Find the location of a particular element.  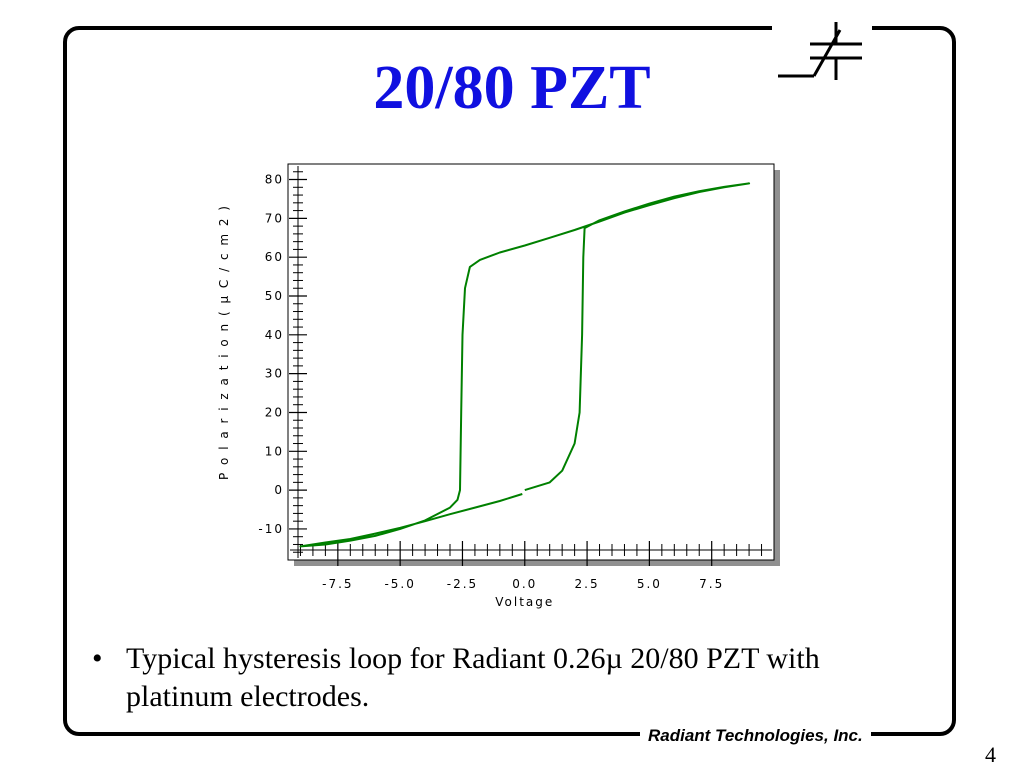

capacitor-symbol-icon is located at coordinates (822, 47).